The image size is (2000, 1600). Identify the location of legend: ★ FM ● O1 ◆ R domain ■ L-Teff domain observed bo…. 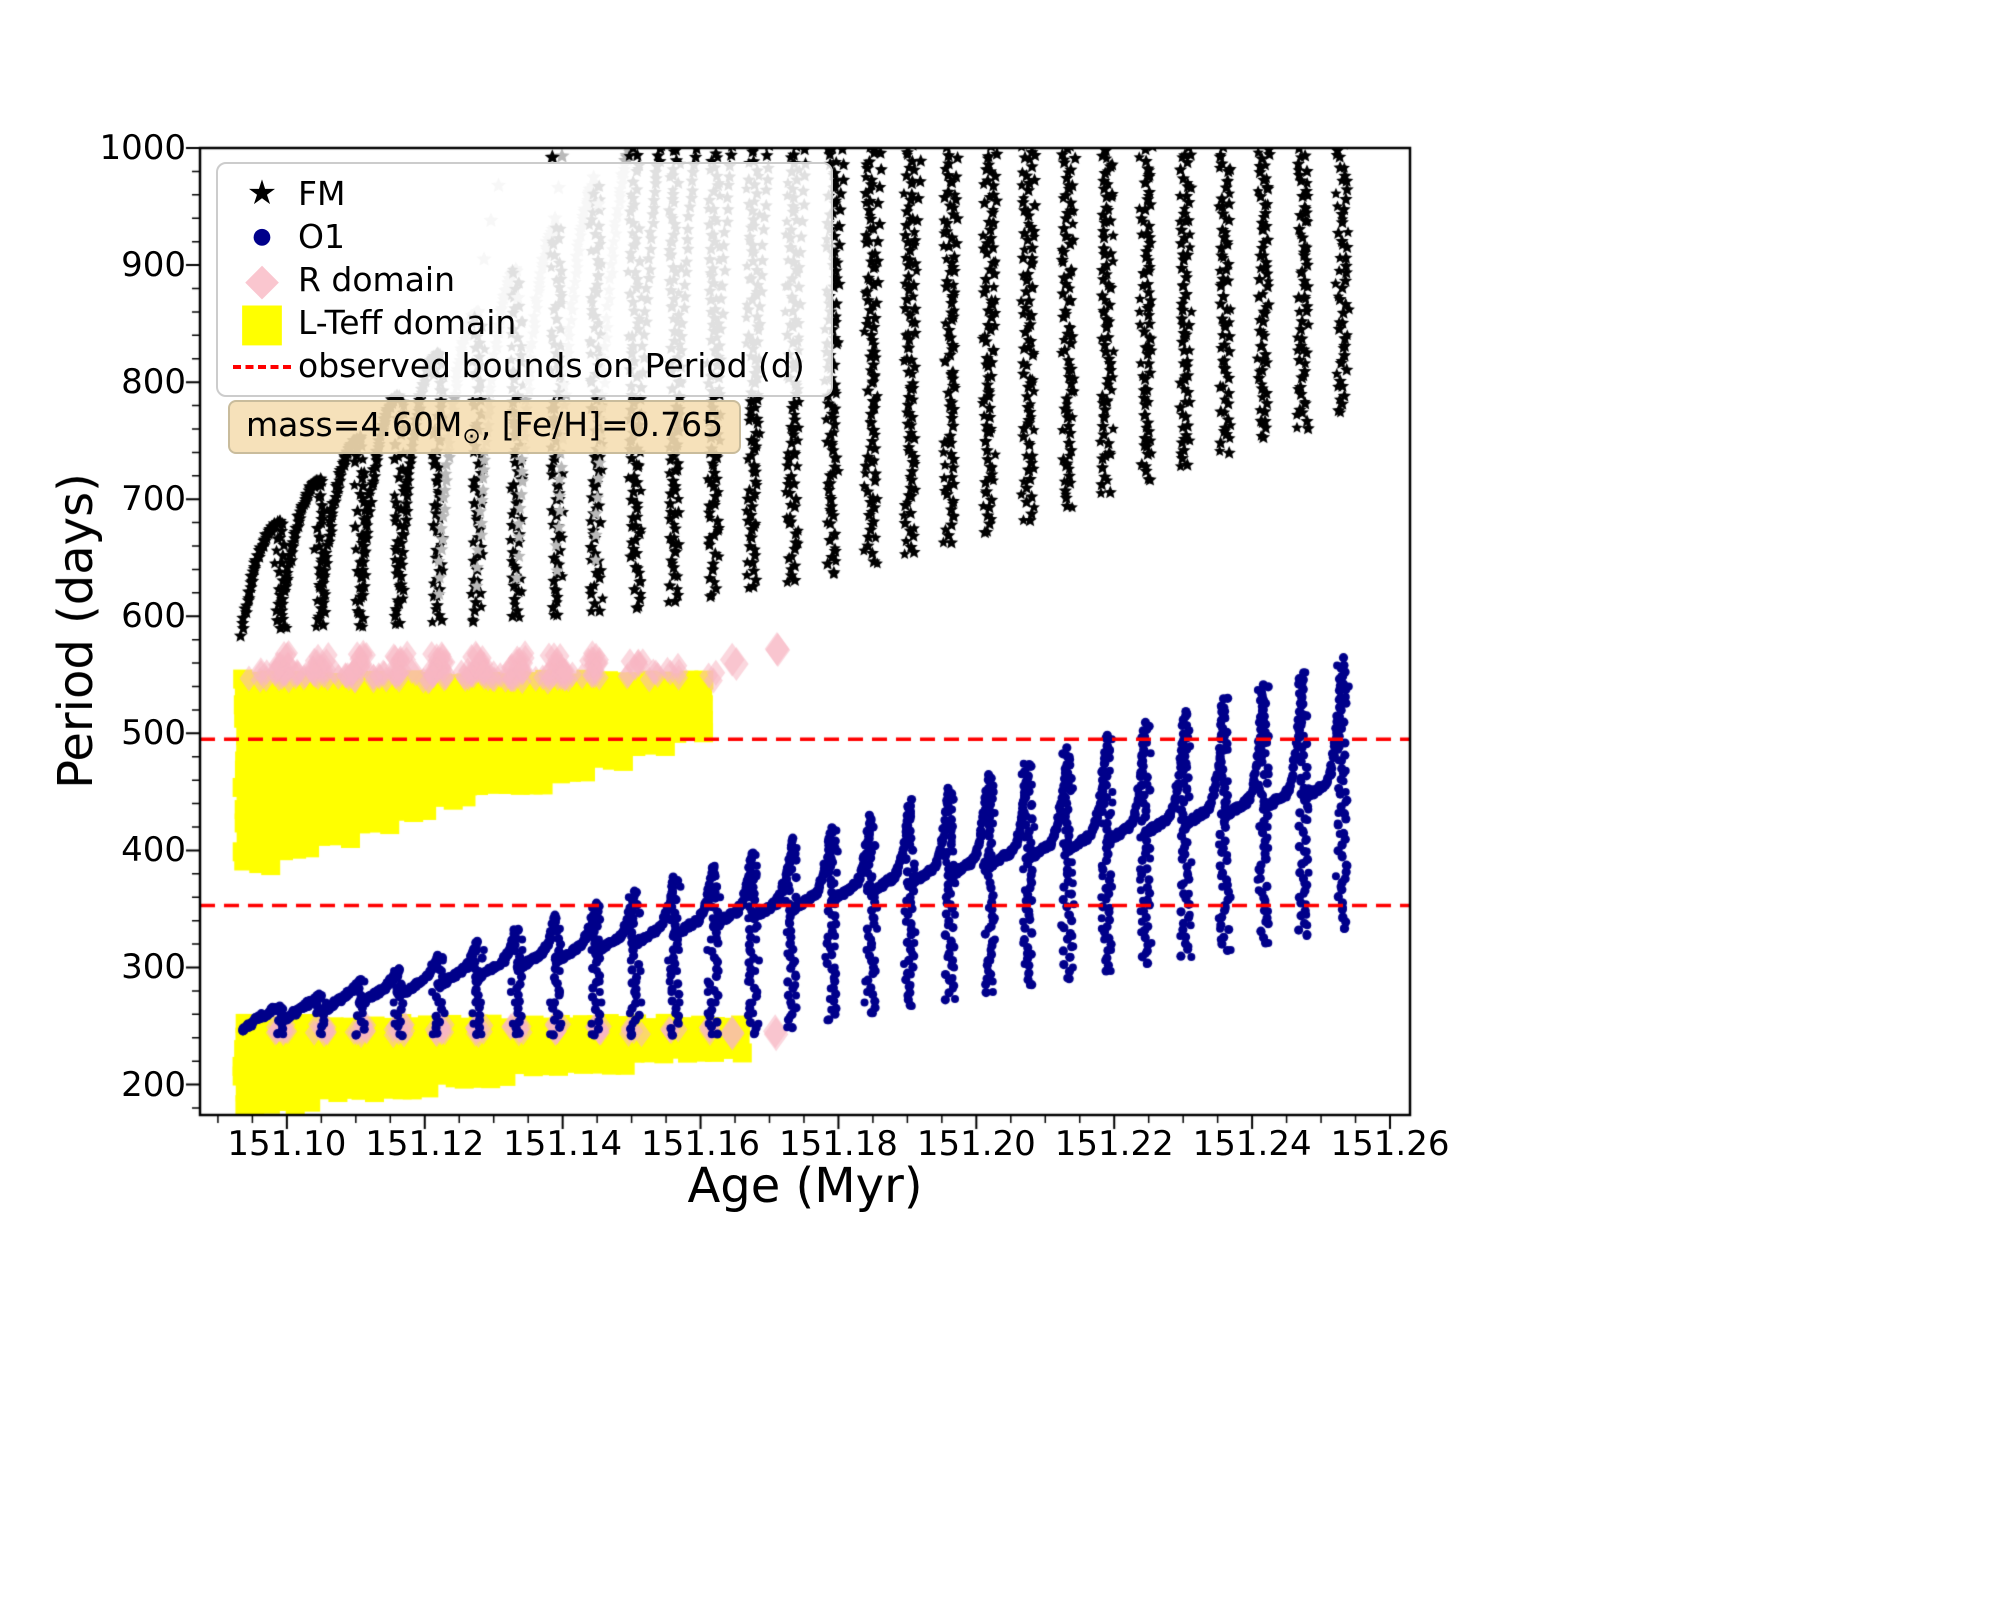
(524, 279).